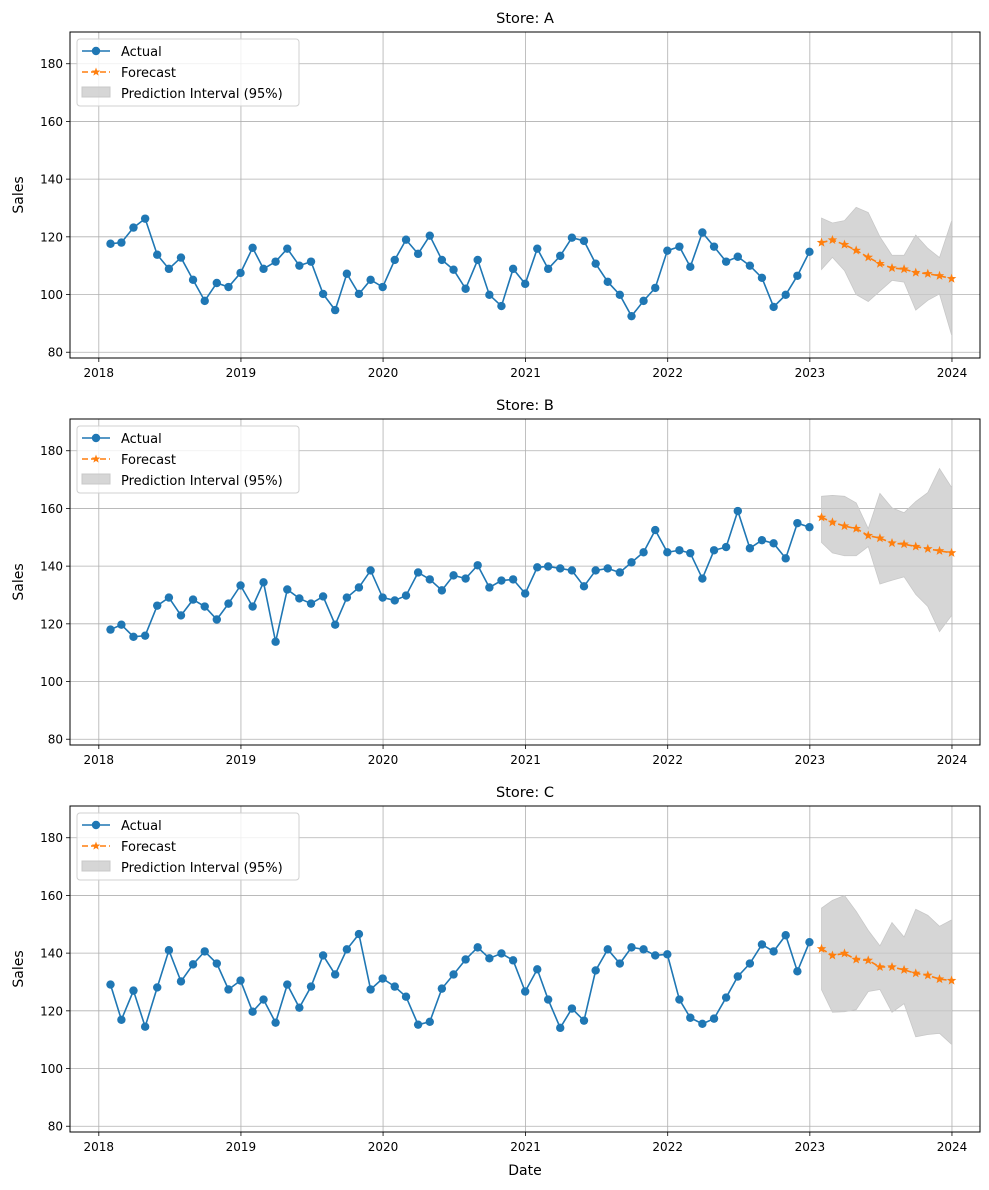 This screenshot has width=989, height=1190. What do you see at coordinates (96, 51) in the screenshot?
I see `legend-actual-marker-icon` at bounding box center [96, 51].